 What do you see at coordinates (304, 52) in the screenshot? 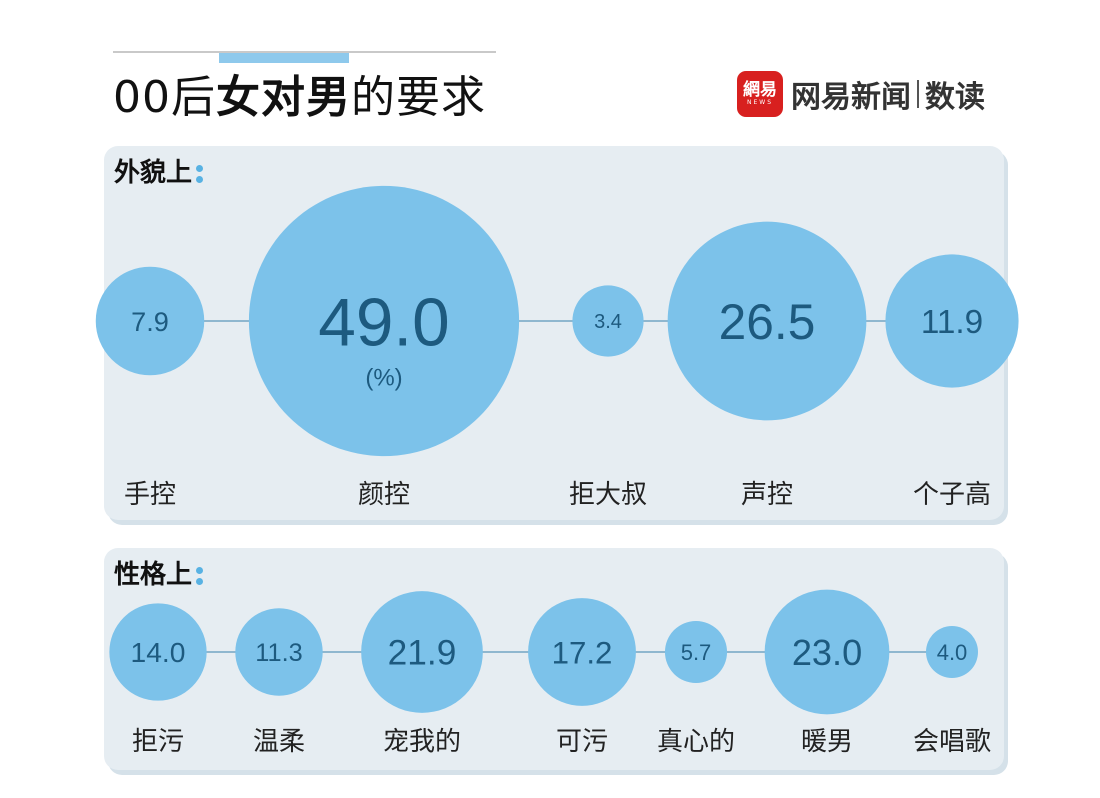
I see `header-rule` at bounding box center [304, 52].